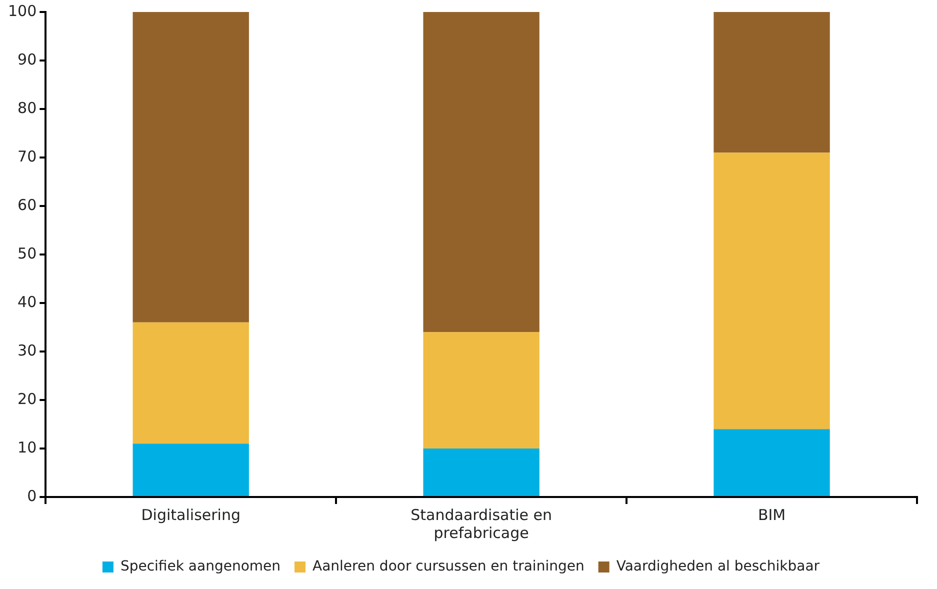 The height and width of the screenshot is (589, 937). Describe the element at coordinates (22, 11) in the screenshot. I see `y-tick-label: 100` at that location.